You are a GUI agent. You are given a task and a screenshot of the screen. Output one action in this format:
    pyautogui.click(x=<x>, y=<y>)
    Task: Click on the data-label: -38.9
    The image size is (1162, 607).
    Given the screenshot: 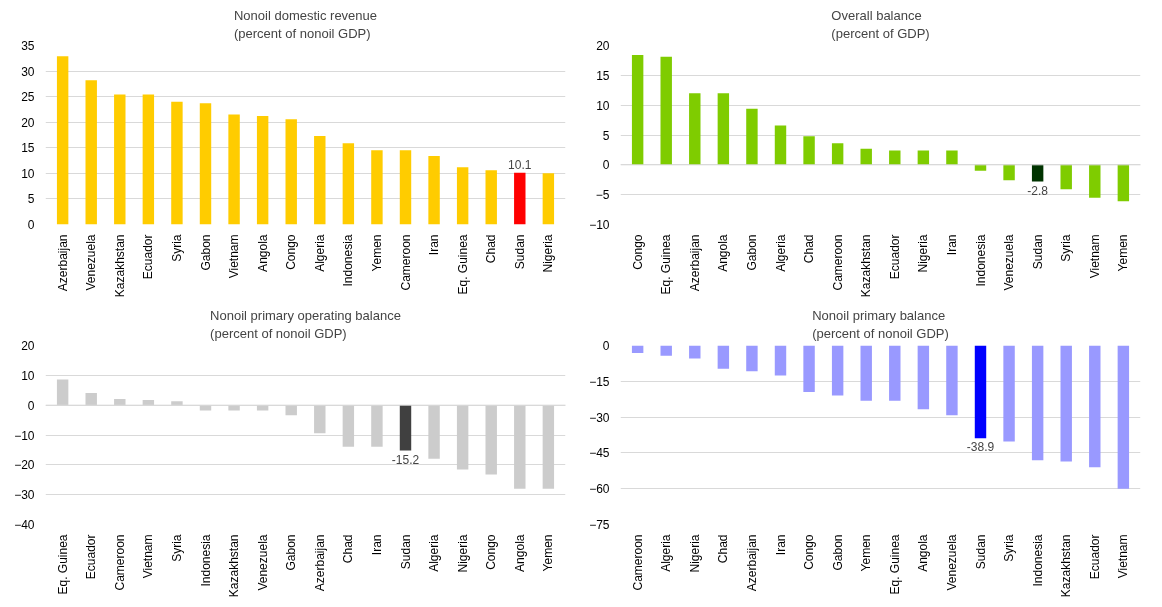 What is the action you would take?
    pyautogui.click(x=980, y=447)
    